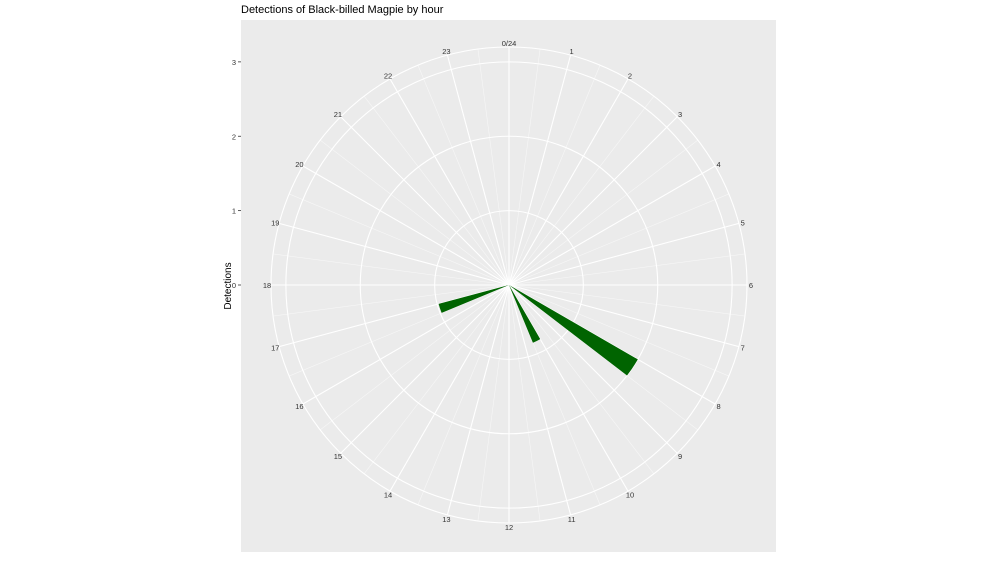 The width and height of the screenshot is (1000, 573). I want to click on y-tick-label: 0, so click(234, 285).